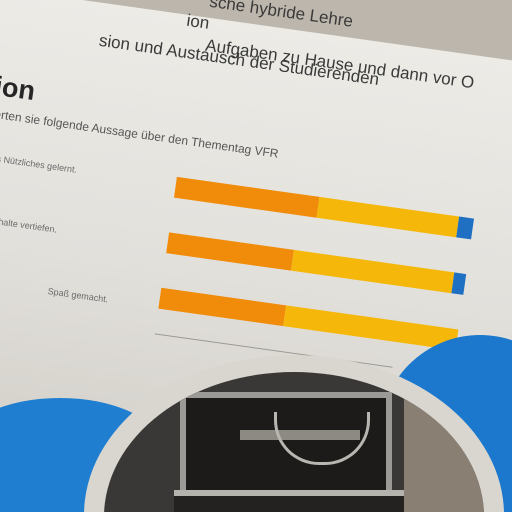  Describe the element at coordinates (29, 222) in the screenshot. I see `bar-label-2: Vorlesungsinhalte vertiefen.` at that location.